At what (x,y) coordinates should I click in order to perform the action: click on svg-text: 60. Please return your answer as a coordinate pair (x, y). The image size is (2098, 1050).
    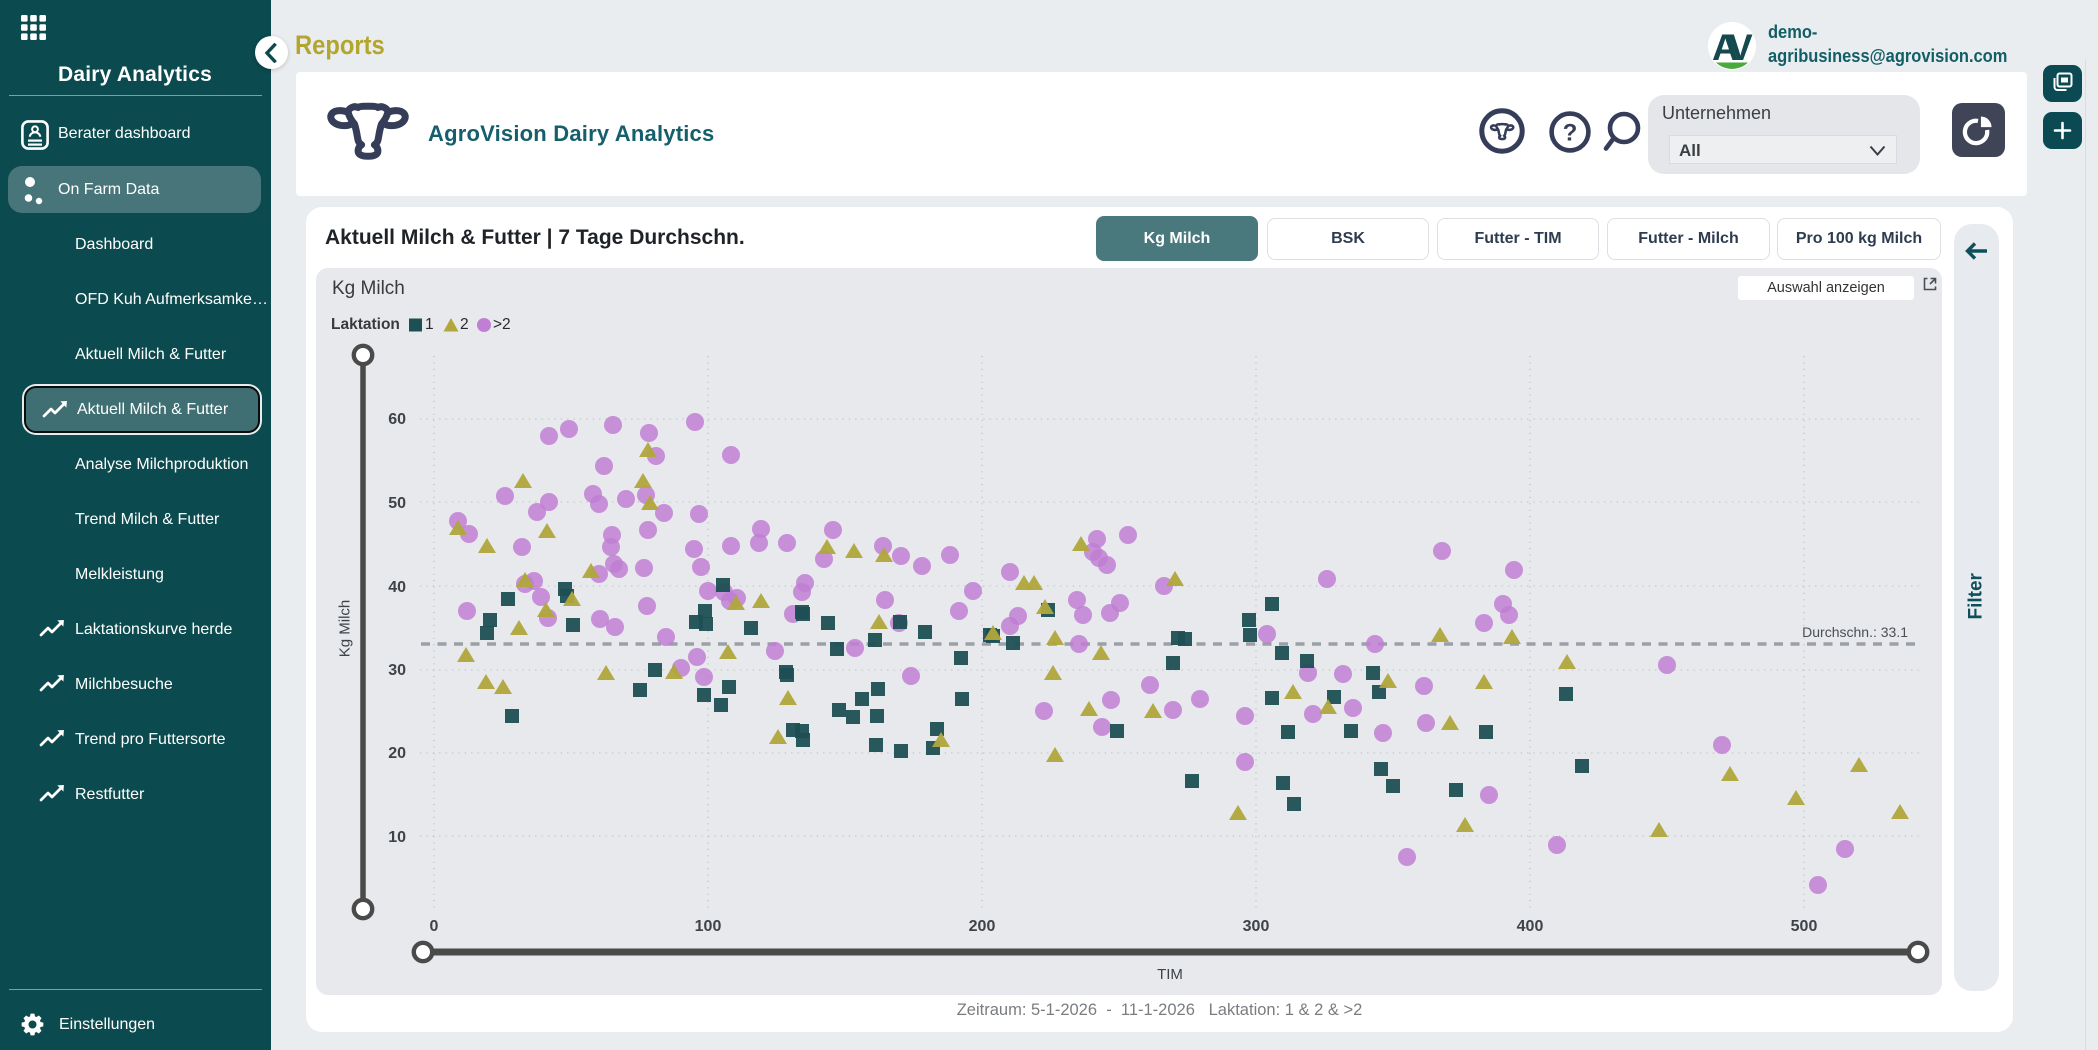
    Looking at the image, I should click on (397, 419).